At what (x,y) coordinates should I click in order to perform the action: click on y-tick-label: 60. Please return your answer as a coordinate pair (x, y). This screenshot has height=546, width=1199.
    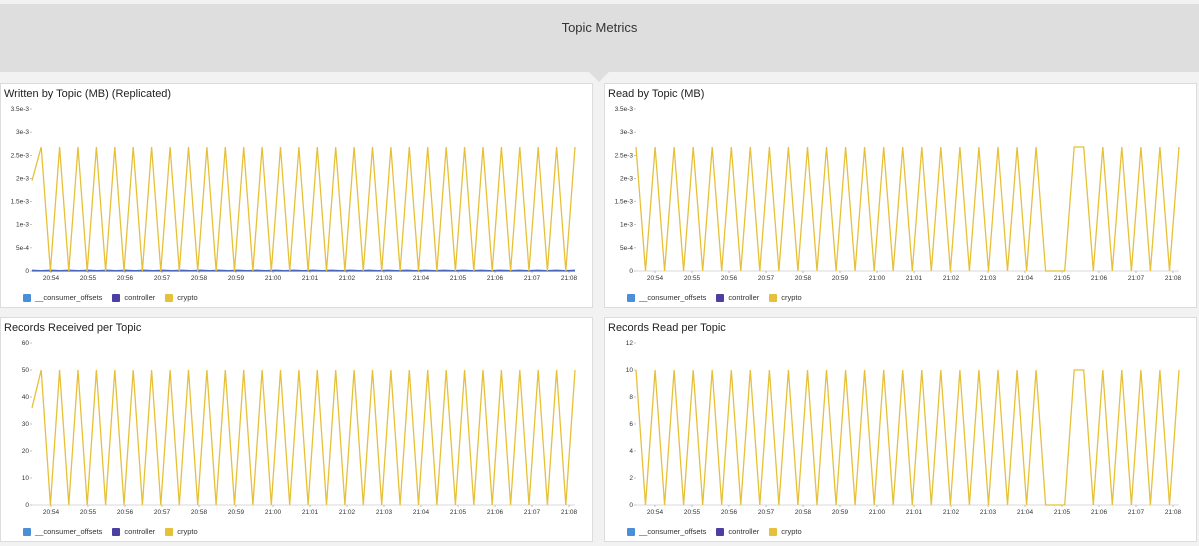
    Looking at the image, I should click on (26, 343).